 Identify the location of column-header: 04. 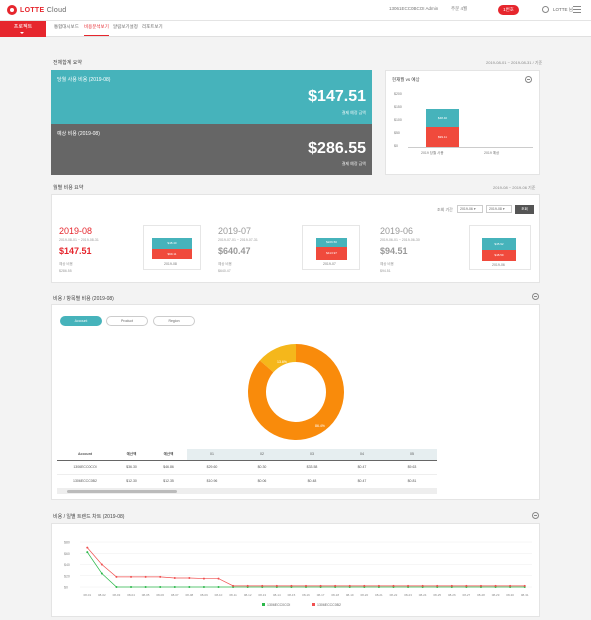
(362, 455).